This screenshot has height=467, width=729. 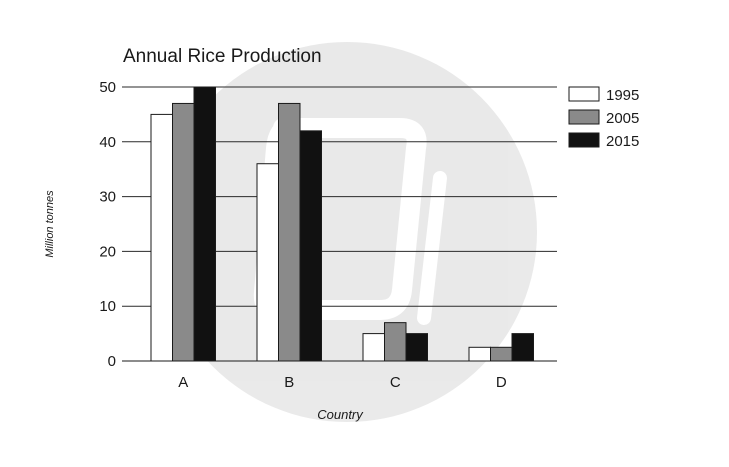 What do you see at coordinates (183, 382) in the screenshot?
I see `x-tick-label: A` at bounding box center [183, 382].